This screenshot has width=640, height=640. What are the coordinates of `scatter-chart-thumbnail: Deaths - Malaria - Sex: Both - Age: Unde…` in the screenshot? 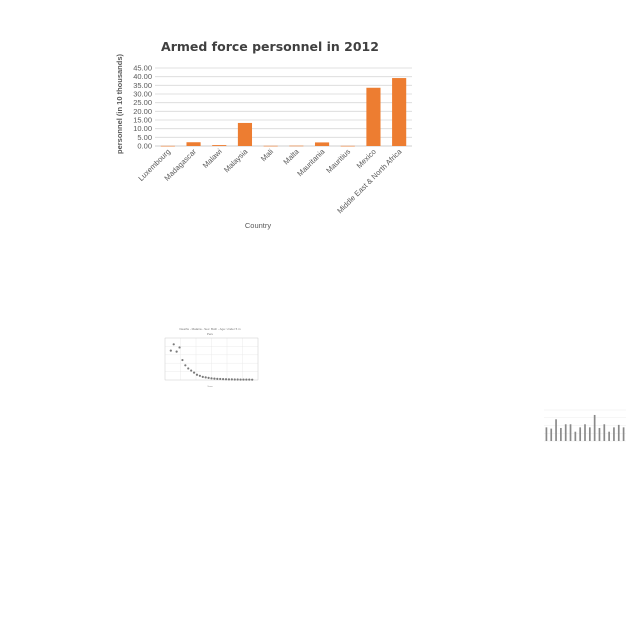 It's located at (211, 357).